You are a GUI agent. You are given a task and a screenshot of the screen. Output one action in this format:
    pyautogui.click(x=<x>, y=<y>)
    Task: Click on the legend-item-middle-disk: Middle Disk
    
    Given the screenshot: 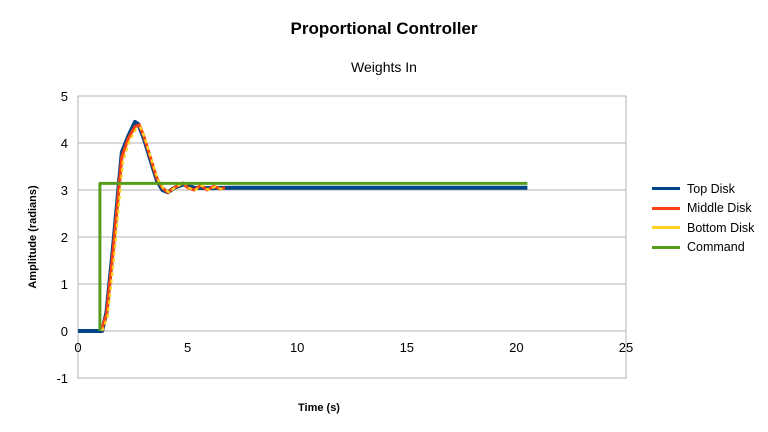 What is the action you would take?
    pyautogui.click(x=703, y=209)
    